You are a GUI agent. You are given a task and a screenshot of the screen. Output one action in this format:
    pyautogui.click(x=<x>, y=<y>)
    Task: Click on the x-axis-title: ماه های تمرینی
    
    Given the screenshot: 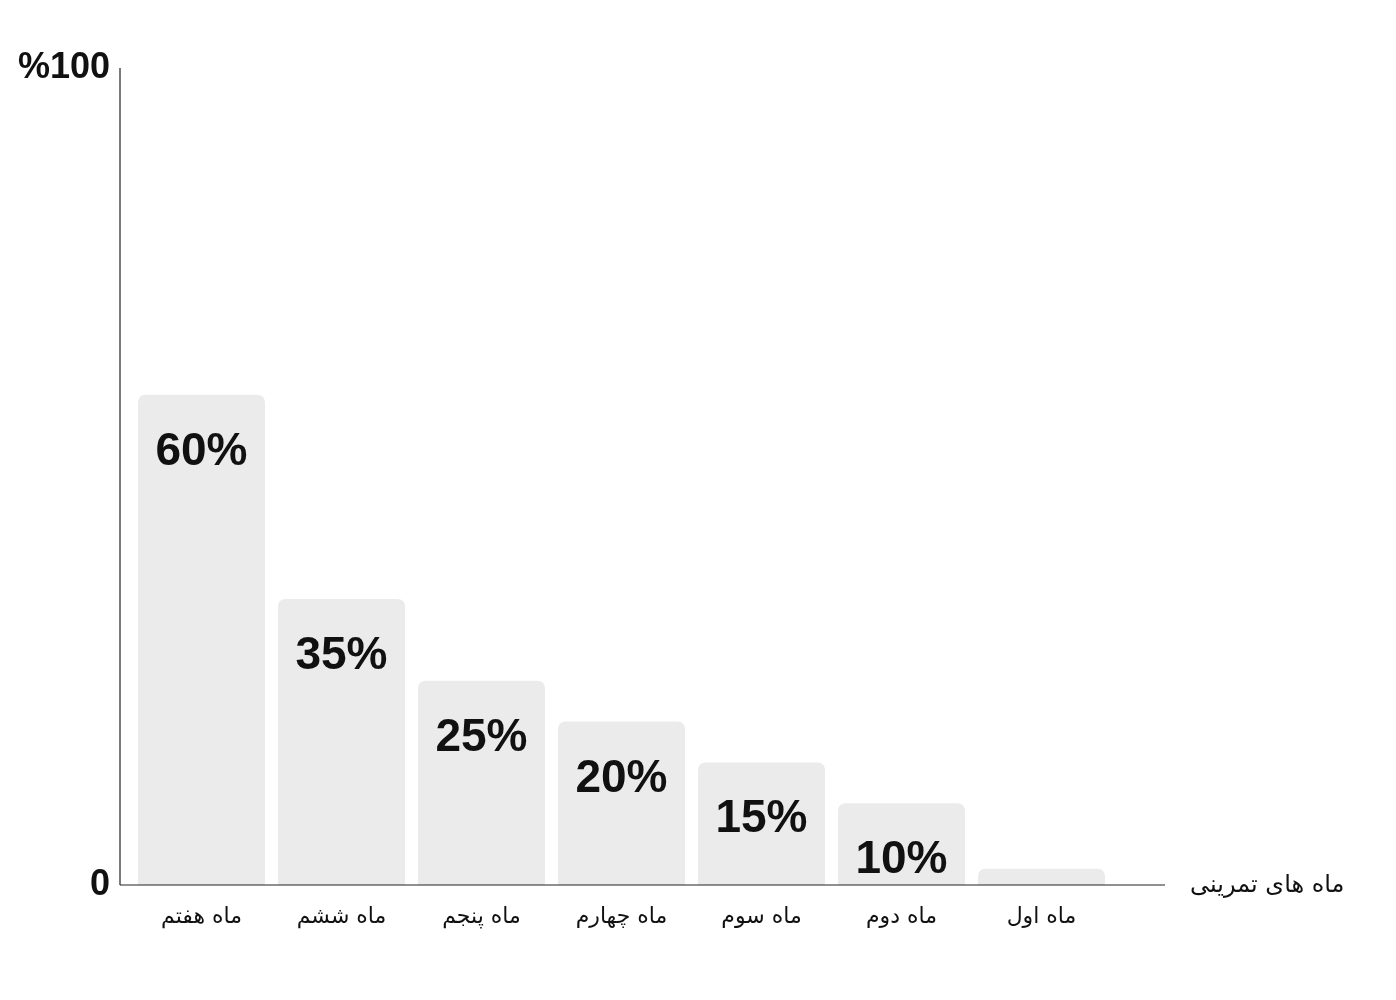 What is the action you would take?
    pyautogui.click(x=1267, y=884)
    